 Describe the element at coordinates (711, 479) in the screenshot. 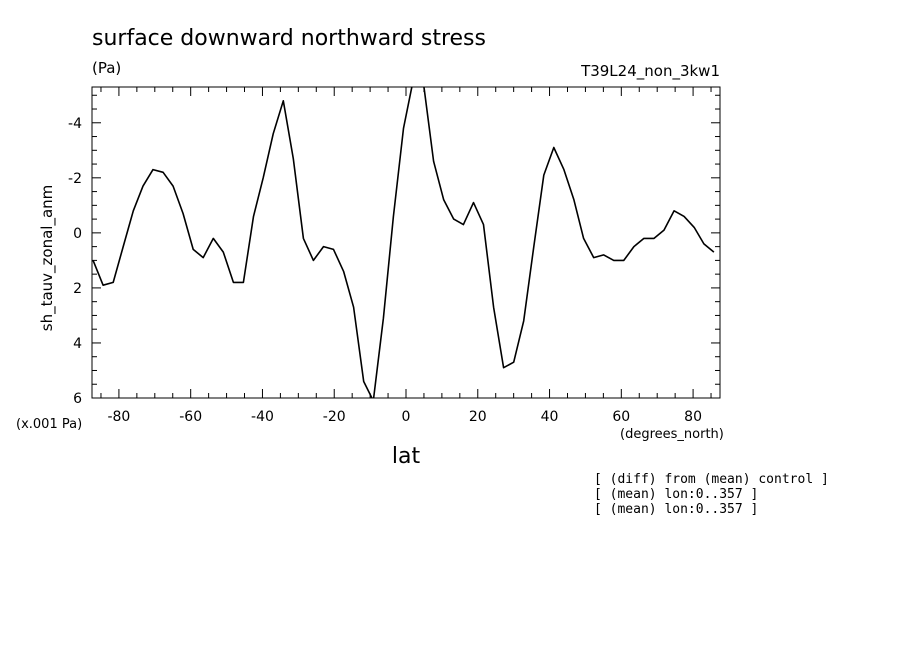

I see `note-line-1: [ (diff) from (mean) control ]` at that location.